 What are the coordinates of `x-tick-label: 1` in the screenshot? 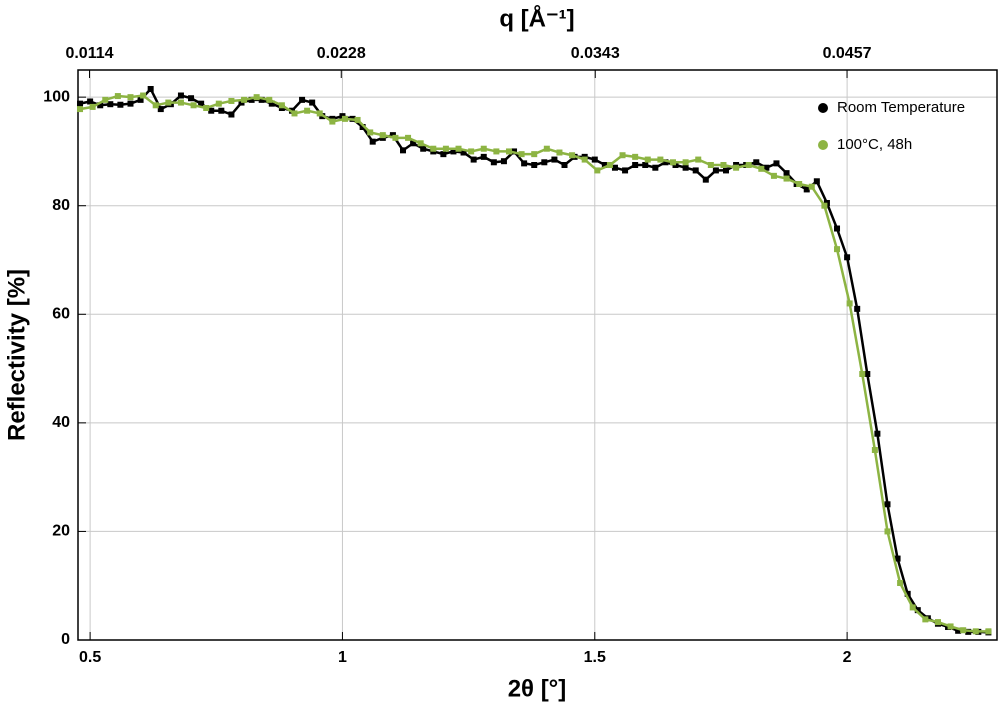 It's located at (342, 657).